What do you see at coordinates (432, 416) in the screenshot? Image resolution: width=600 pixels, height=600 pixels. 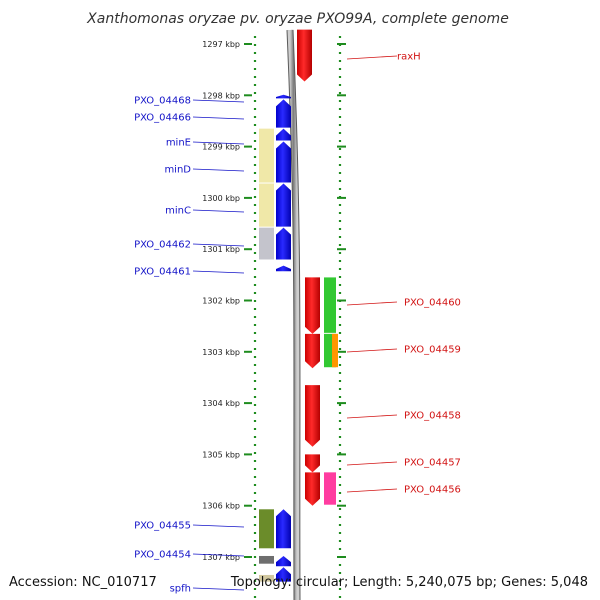 I see `gene-label-pxo-04458: PXO_04458` at bounding box center [432, 416].